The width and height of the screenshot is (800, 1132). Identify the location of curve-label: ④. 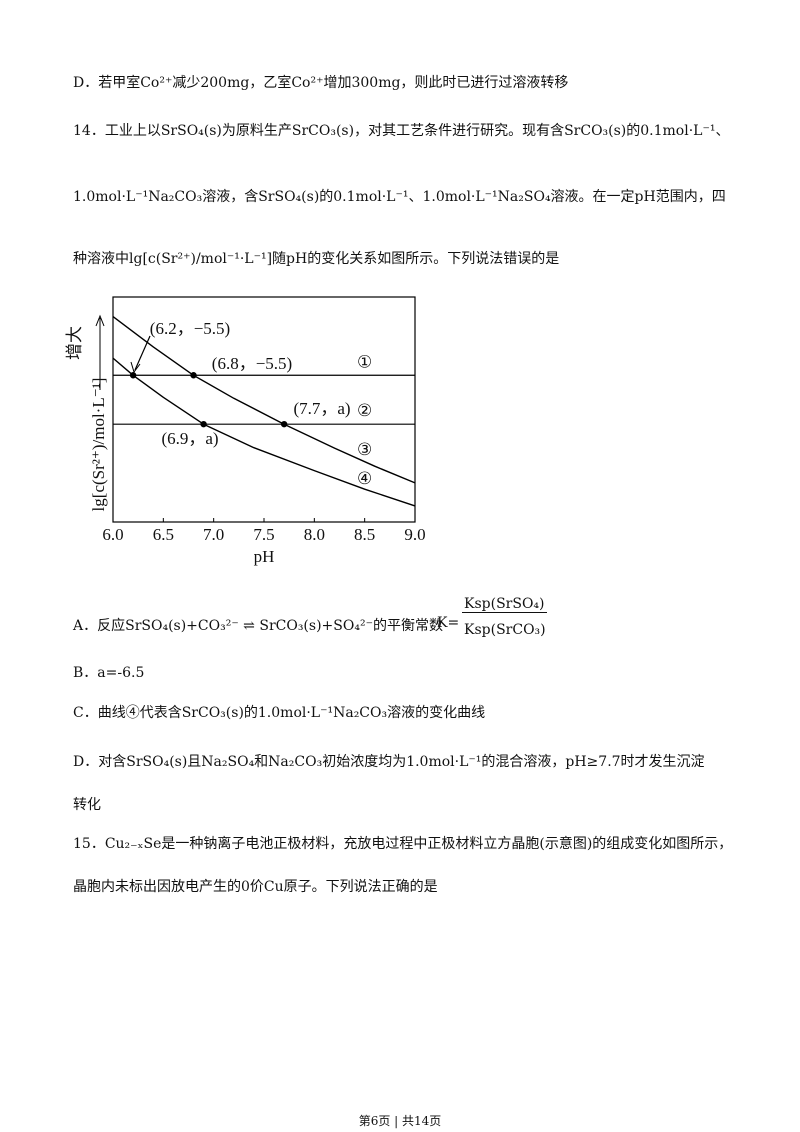
(364, 478).